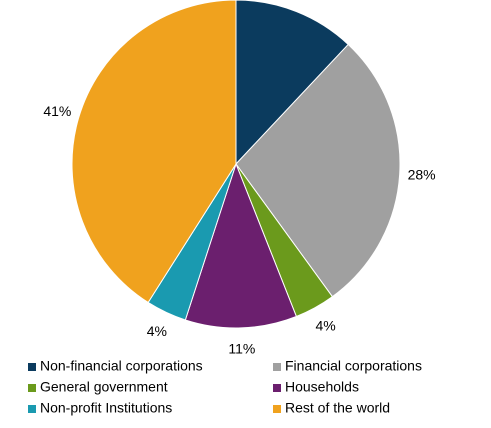  Describe the element at coordinates (322, 387) in the screenshot. I see `legend-label: Households` at that location.